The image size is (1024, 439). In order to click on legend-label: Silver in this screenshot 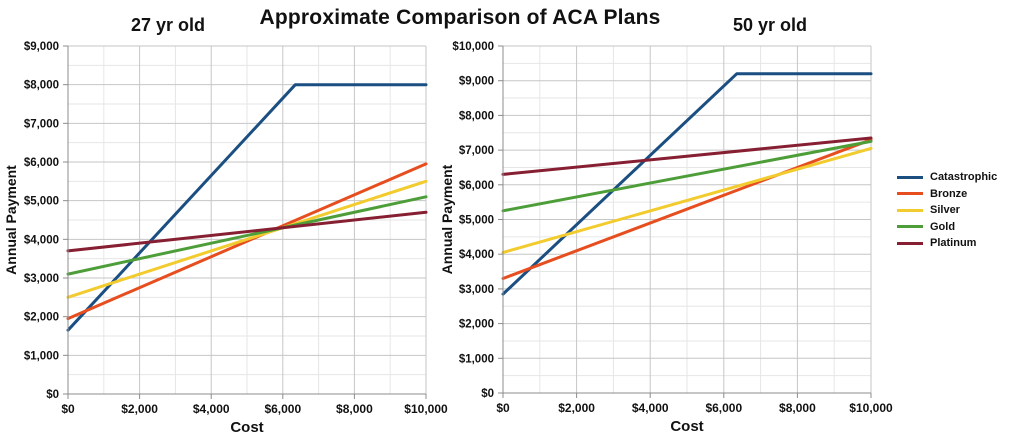, I will do `click(945, 210)`.